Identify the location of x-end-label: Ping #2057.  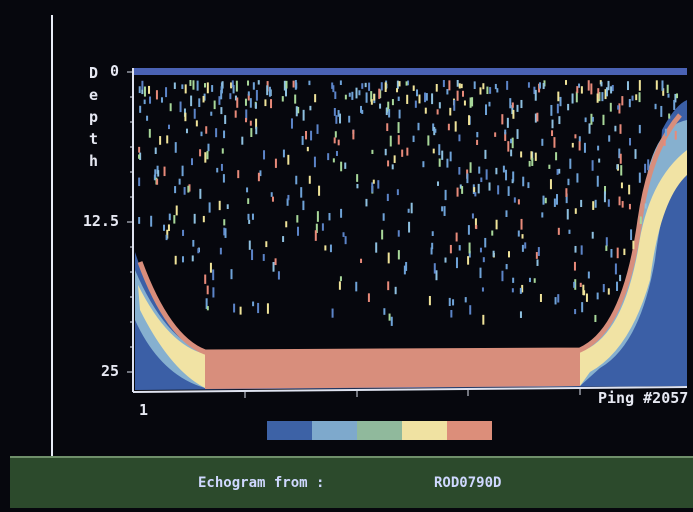
(643, 398).